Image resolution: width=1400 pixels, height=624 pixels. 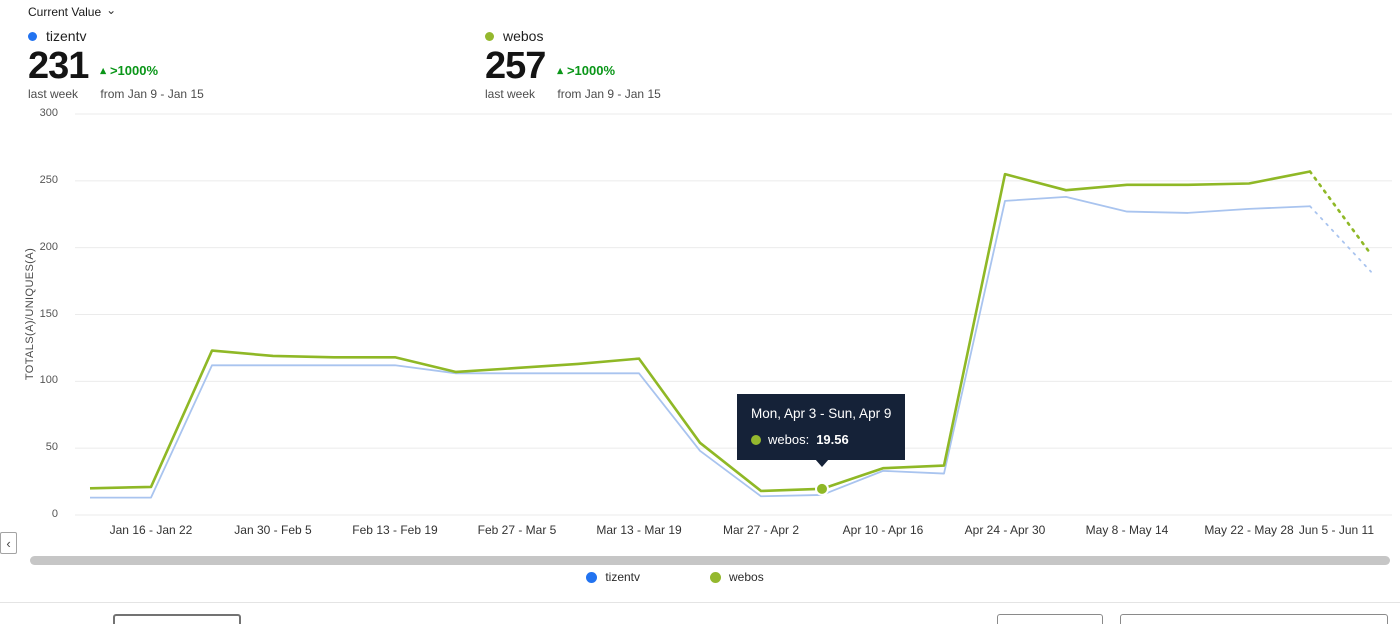 I want to click on chevron-down-icon: ⌄, so click(x=111, y=10).